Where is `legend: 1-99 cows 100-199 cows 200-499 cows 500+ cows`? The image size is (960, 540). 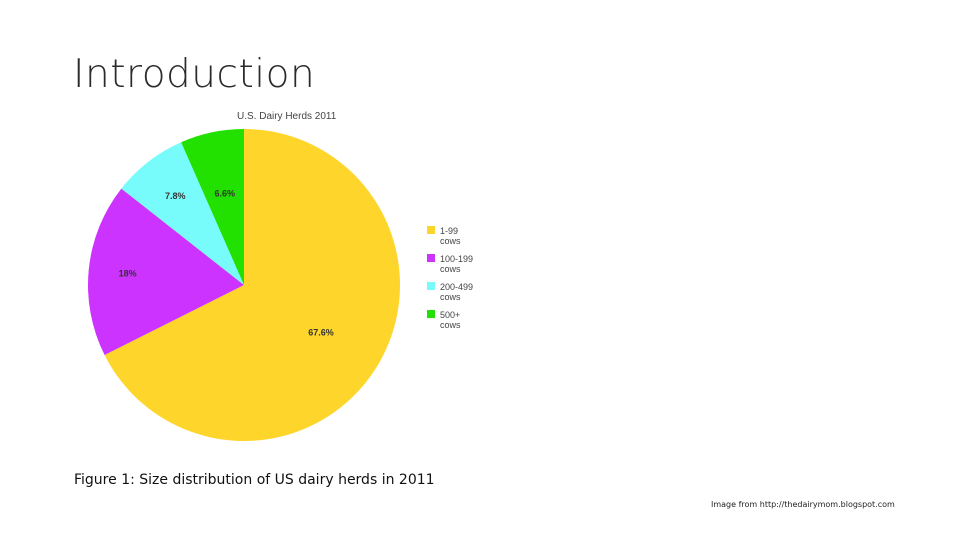 legend: 1-99 cows 100-199 cows 200-499 cows 500+ cows is located at coordinates (450, 278).